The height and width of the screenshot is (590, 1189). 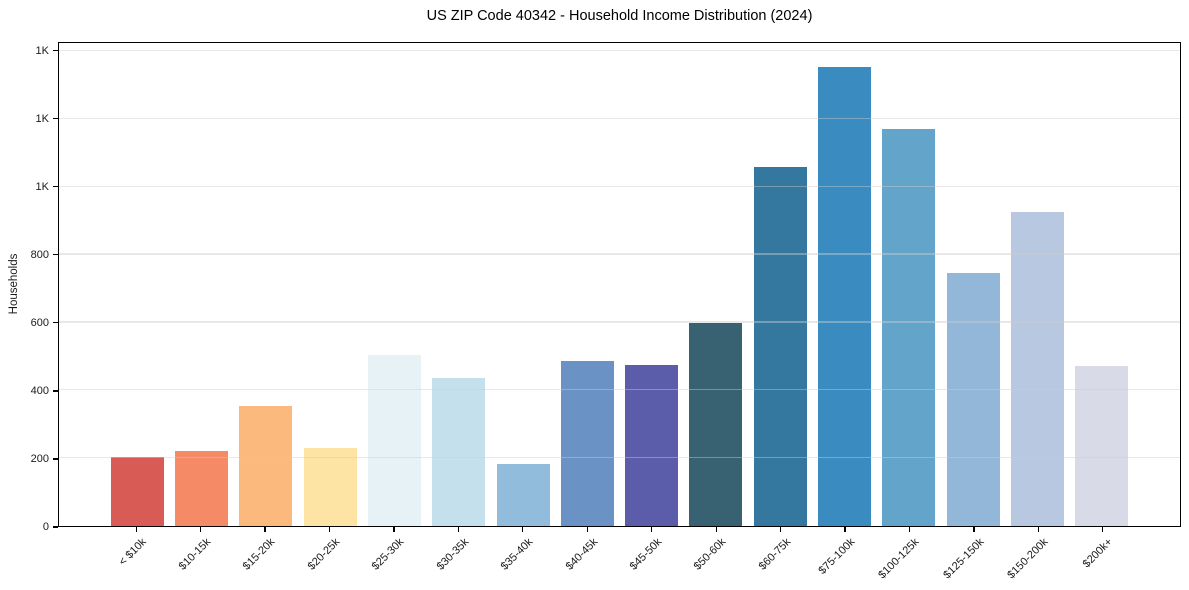 I want to click on x-tick-label: $35-40k, so click(x=517, y=554).